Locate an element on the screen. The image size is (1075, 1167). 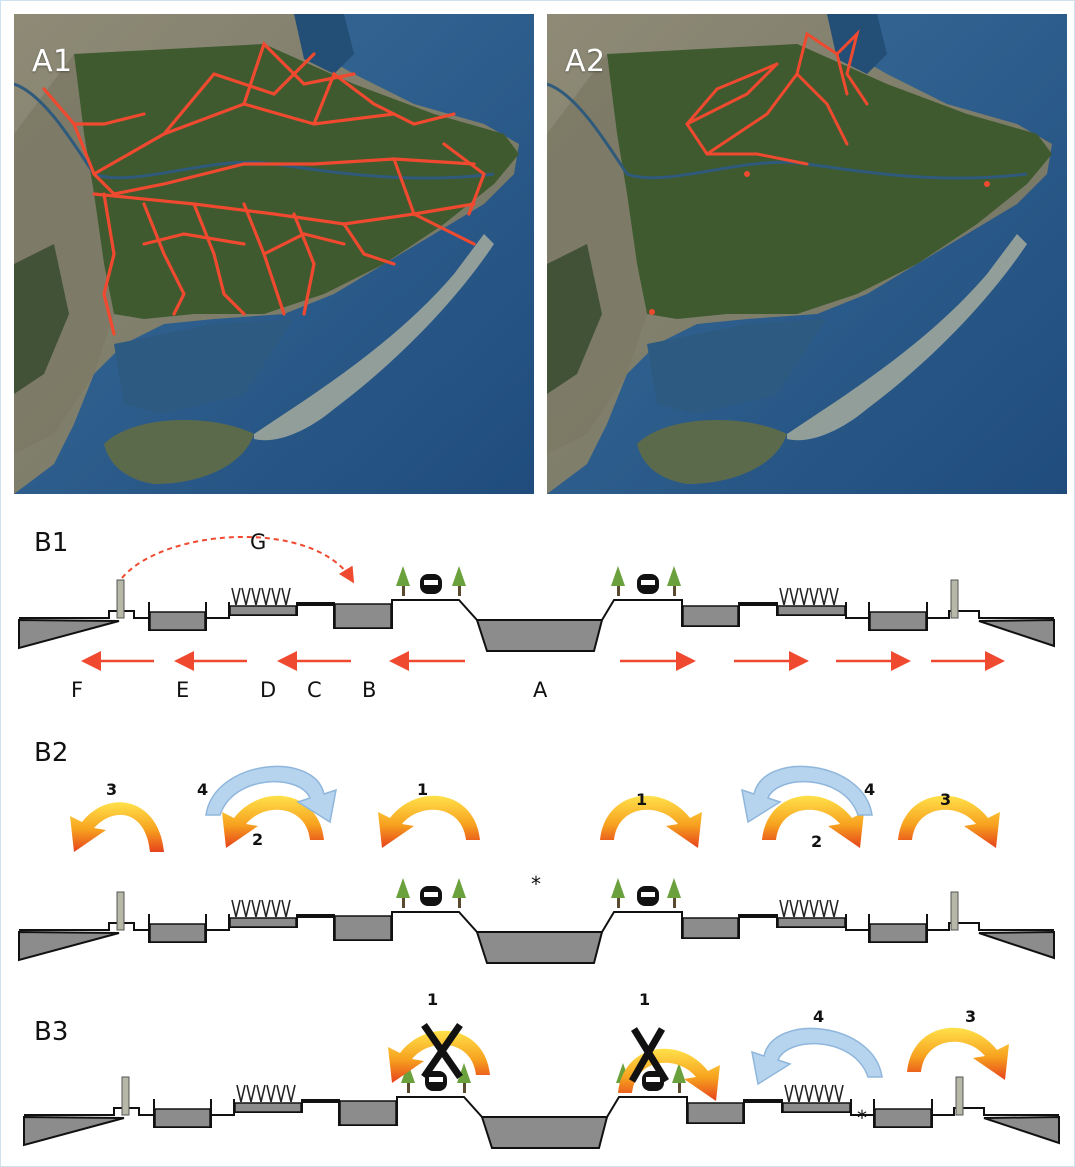
map-label-a1: A1 is located at coordinates (52, 61).